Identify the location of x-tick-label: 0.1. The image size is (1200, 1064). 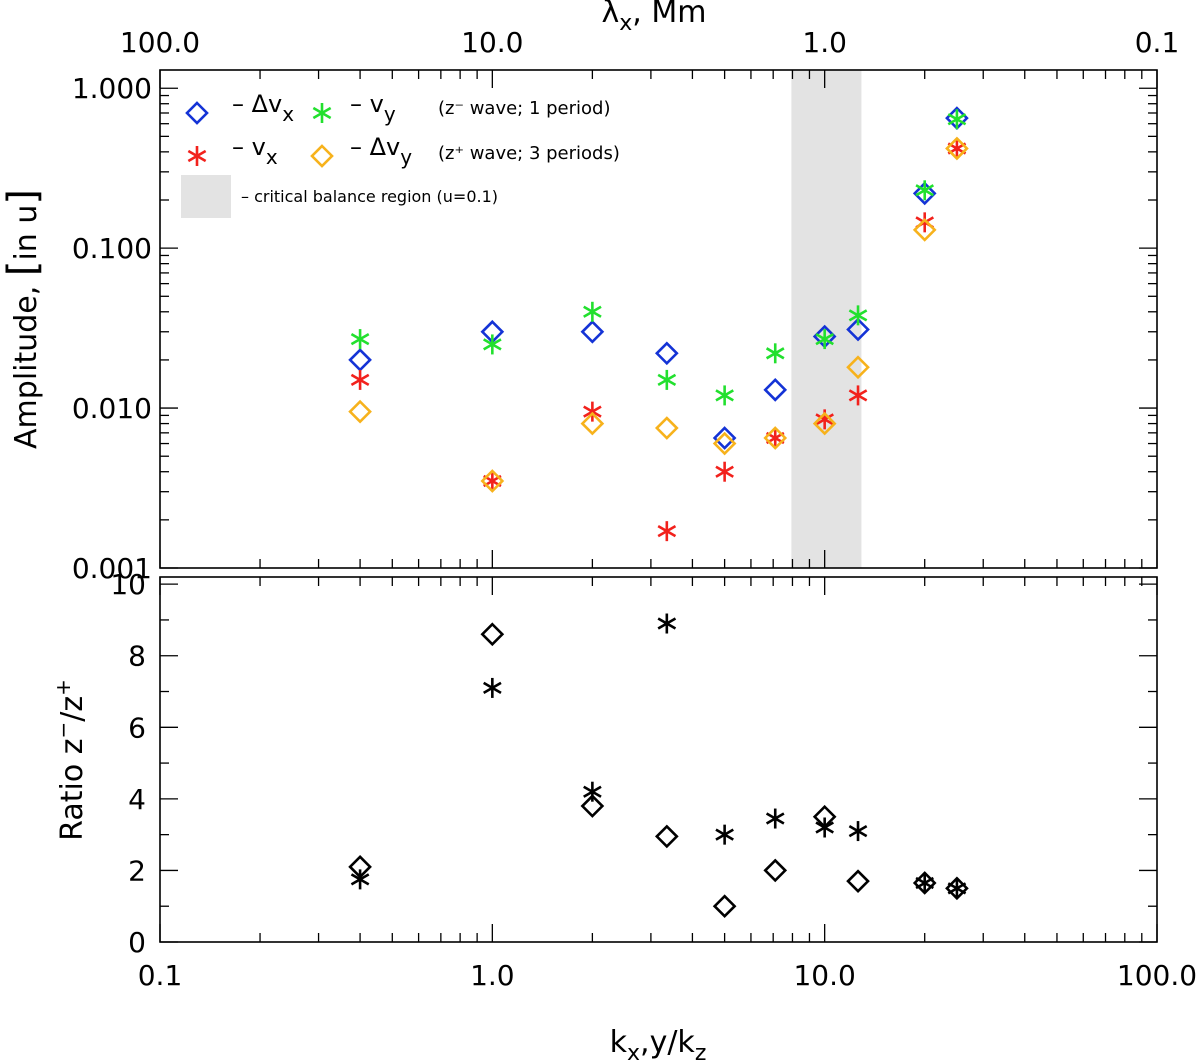
(160, 975).